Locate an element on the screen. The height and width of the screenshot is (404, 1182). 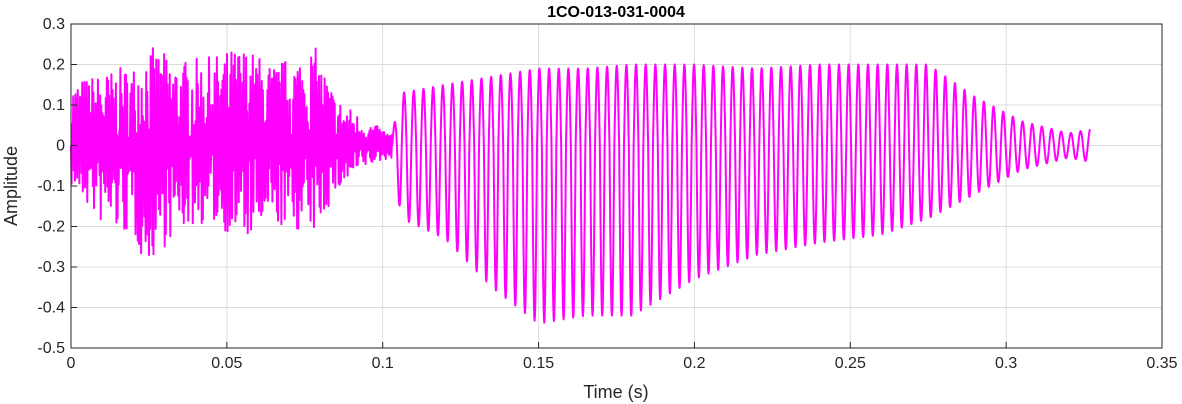
x-tick-label: 0 is located at coordinates (71, 363).